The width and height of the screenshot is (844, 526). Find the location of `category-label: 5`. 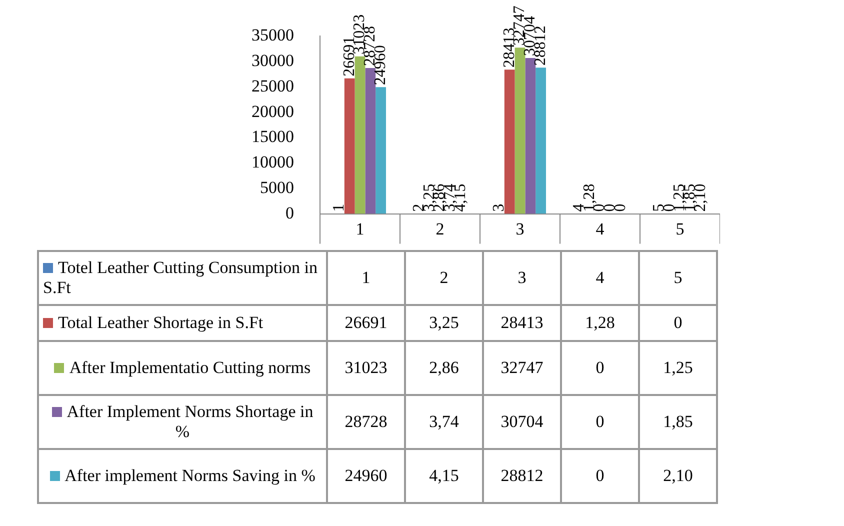

category-label: 5 is located at coordinates (680, 228).